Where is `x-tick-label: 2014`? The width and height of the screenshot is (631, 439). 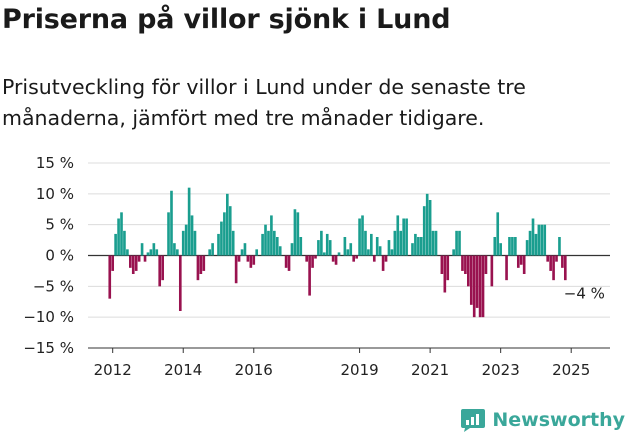
x-tick-label: 2014 is located at coordinates (183, 370).